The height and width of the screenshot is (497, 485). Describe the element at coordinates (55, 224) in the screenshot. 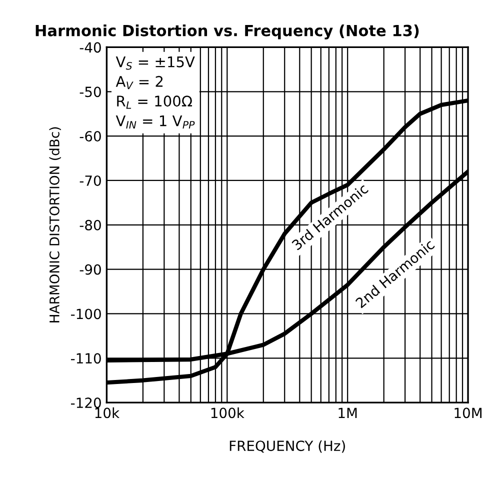

I see `y-axis-title: HARMONIC DISTORTION (dBc)` at that location.